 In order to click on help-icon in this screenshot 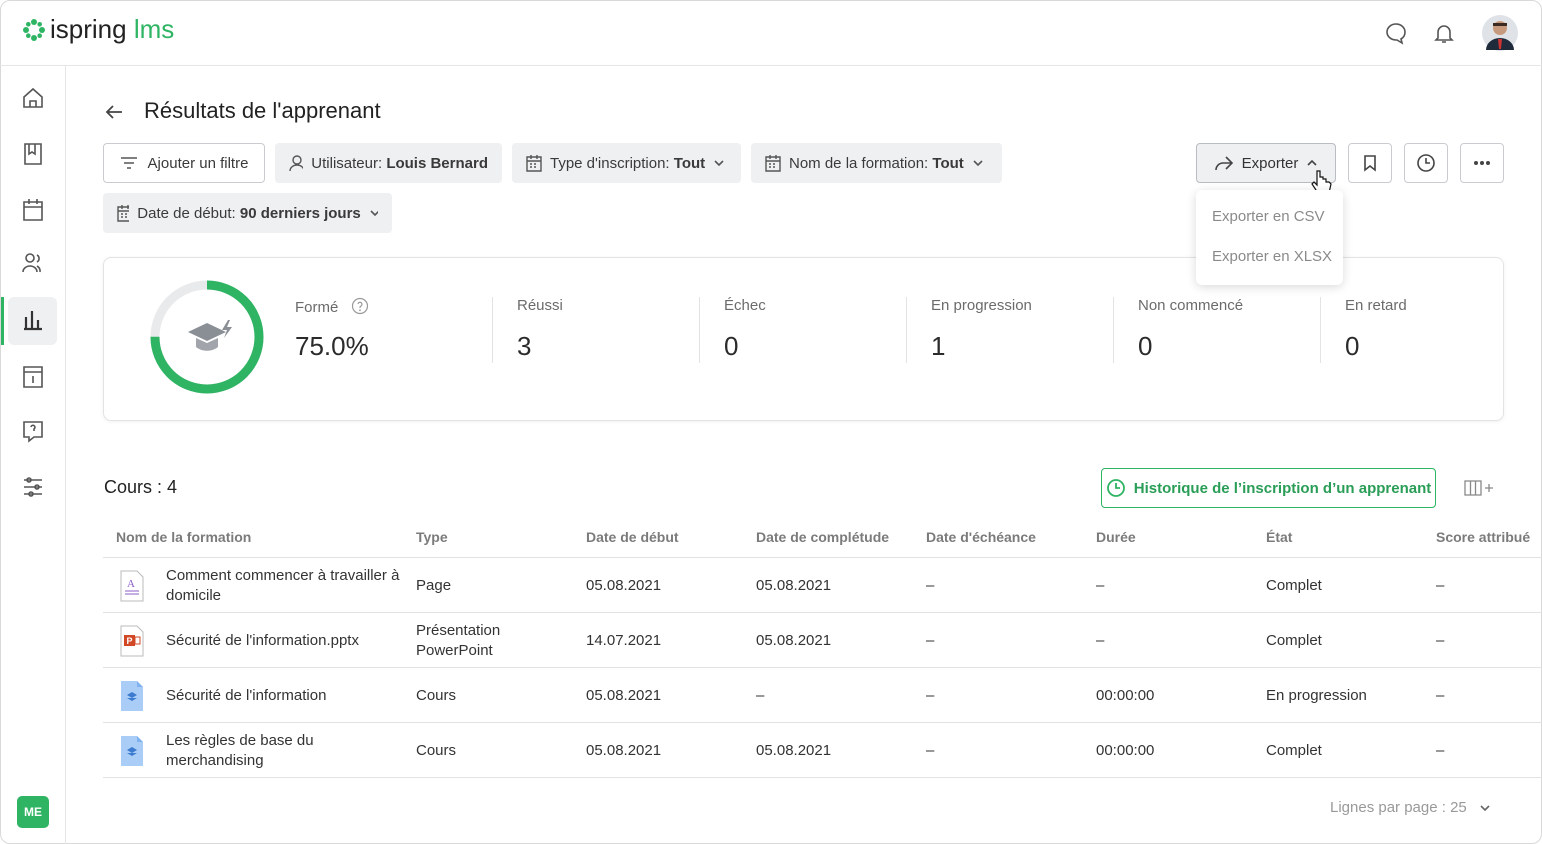, I will do `click(360, 306)`.